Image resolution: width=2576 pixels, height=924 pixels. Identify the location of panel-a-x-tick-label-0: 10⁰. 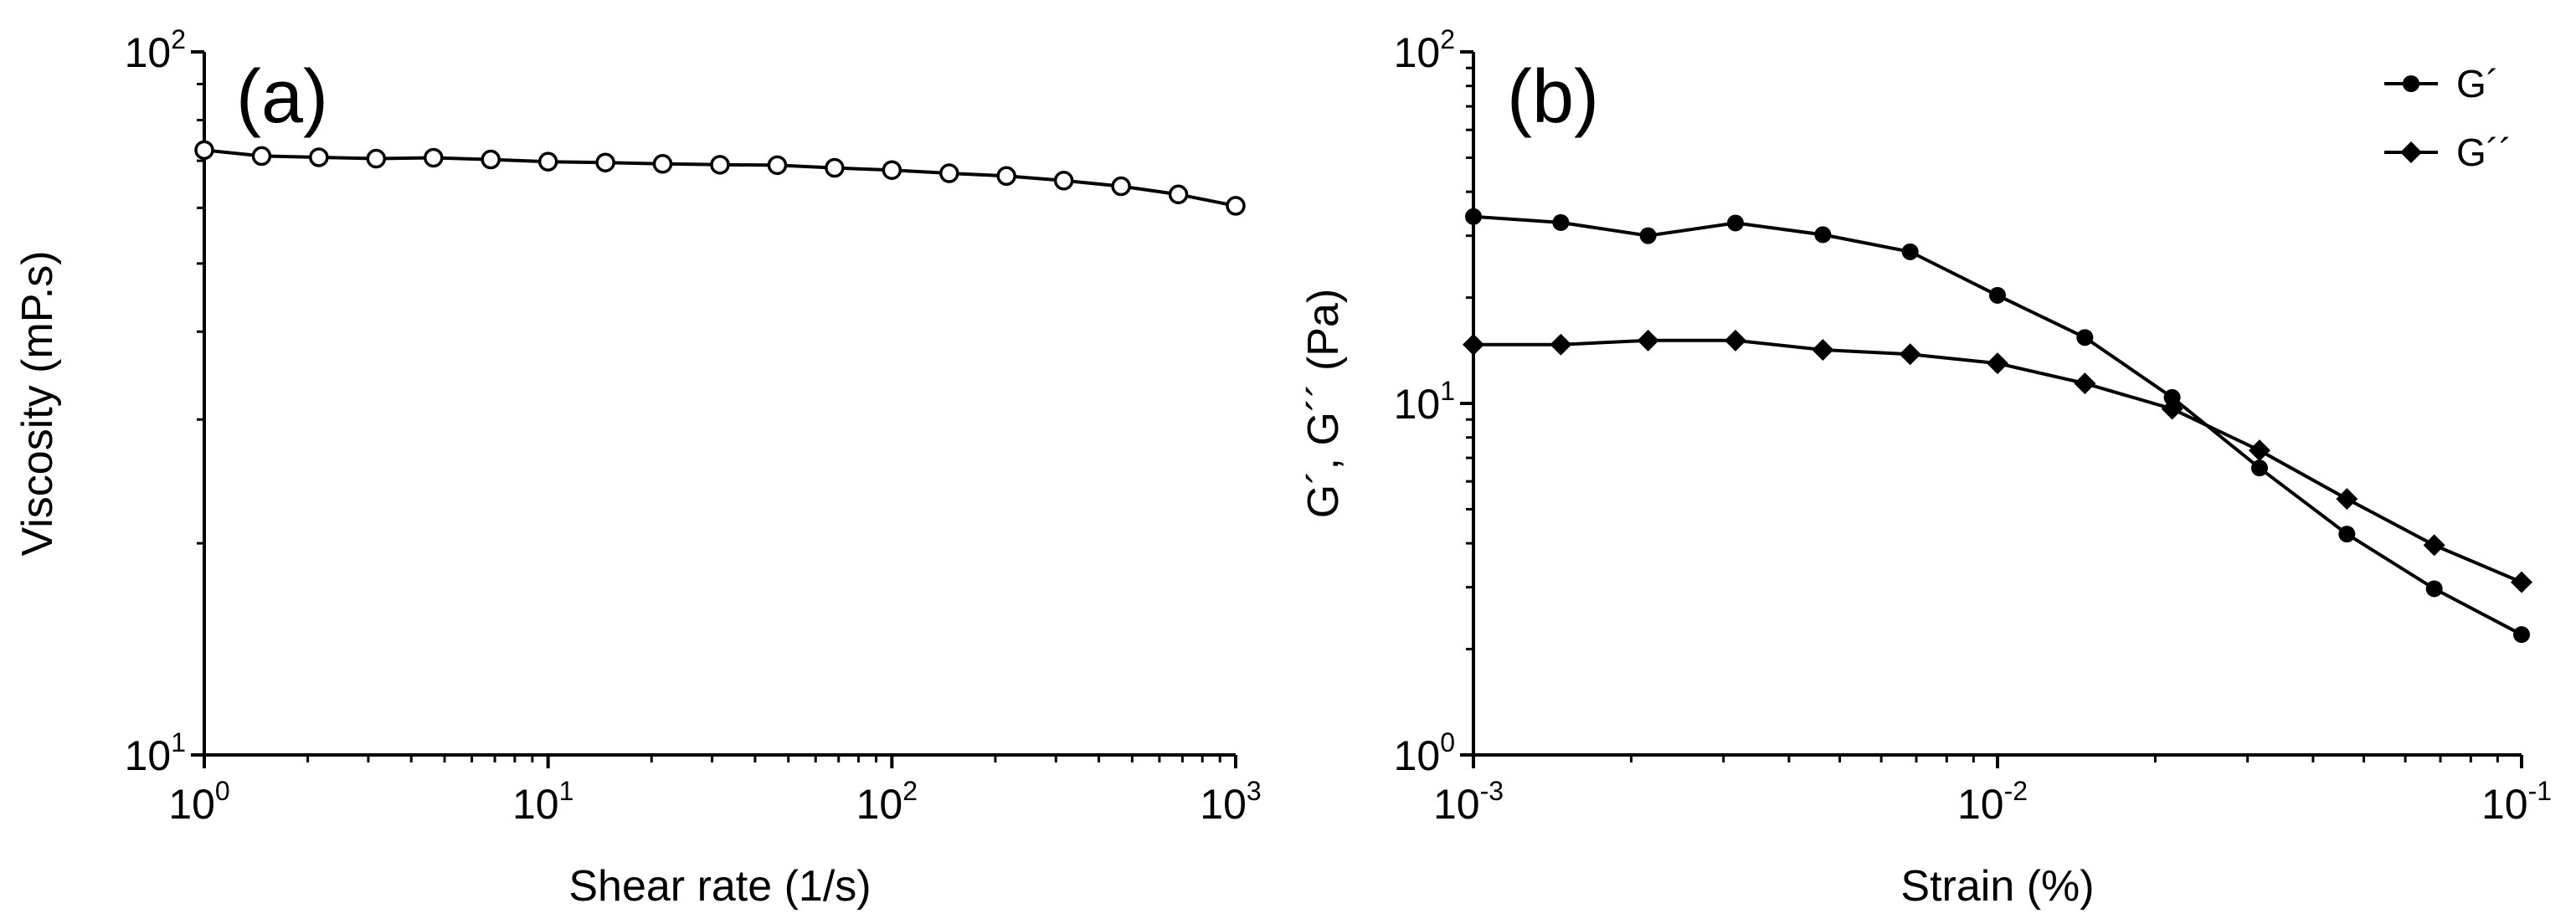
(199, 802).